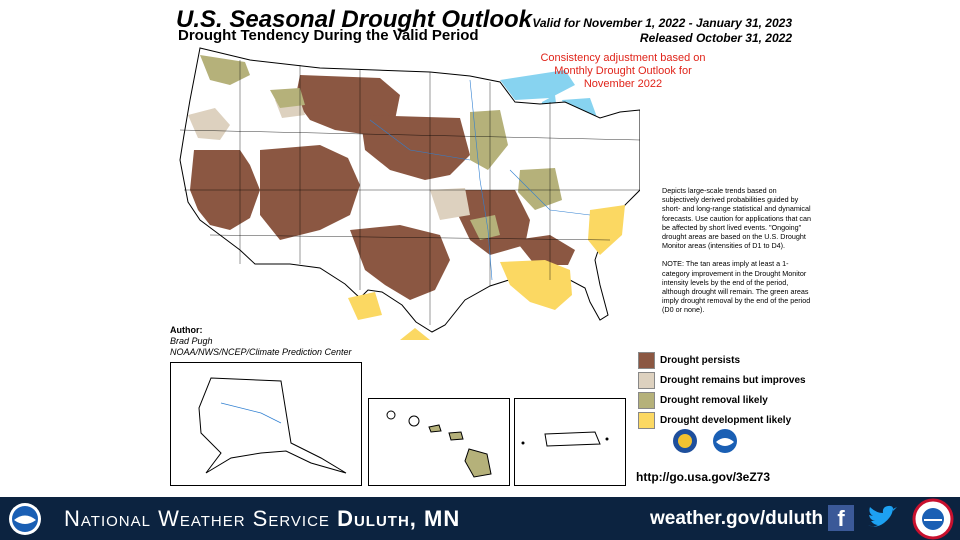  I want to click on hawaii-map, so click(439, 444).